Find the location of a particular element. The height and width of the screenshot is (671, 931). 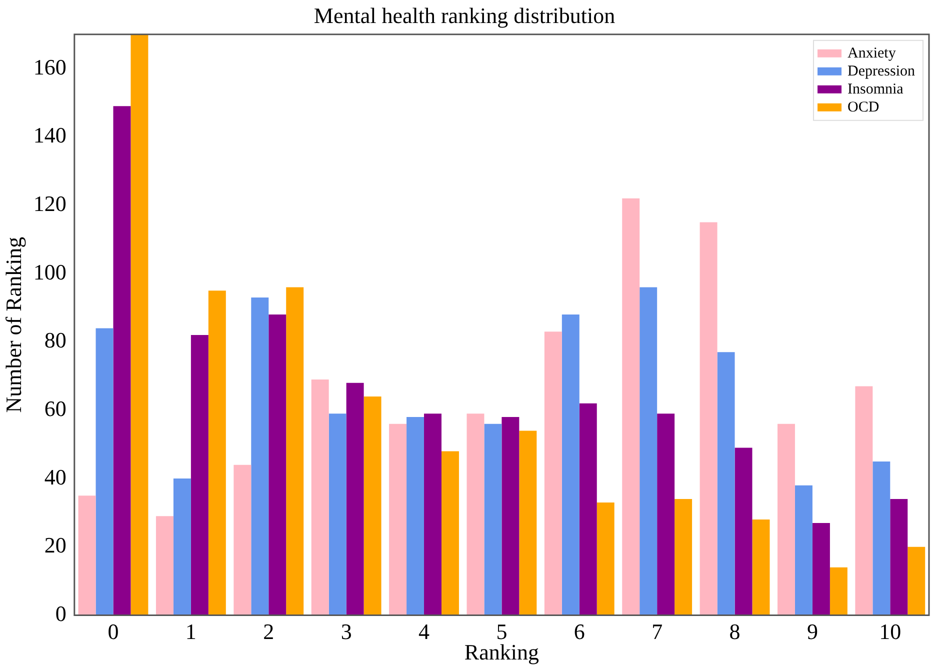

x-tick-label: 4 is located at coordinates (424, 631).